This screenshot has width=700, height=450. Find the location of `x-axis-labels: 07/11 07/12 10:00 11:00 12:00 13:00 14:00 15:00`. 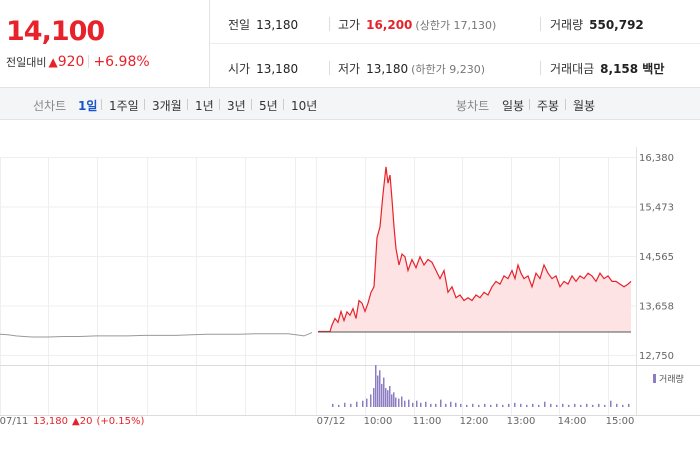

x-axis-labels: 07/11 07/12 10:00 11:00 12:00 13:00 14:00 15:00 is located at coordinates (317, 421).